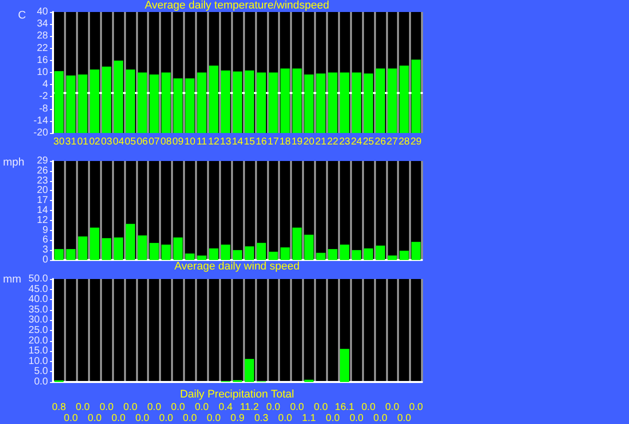  I want to click on y-tick-label: 0, so click(45, 260).